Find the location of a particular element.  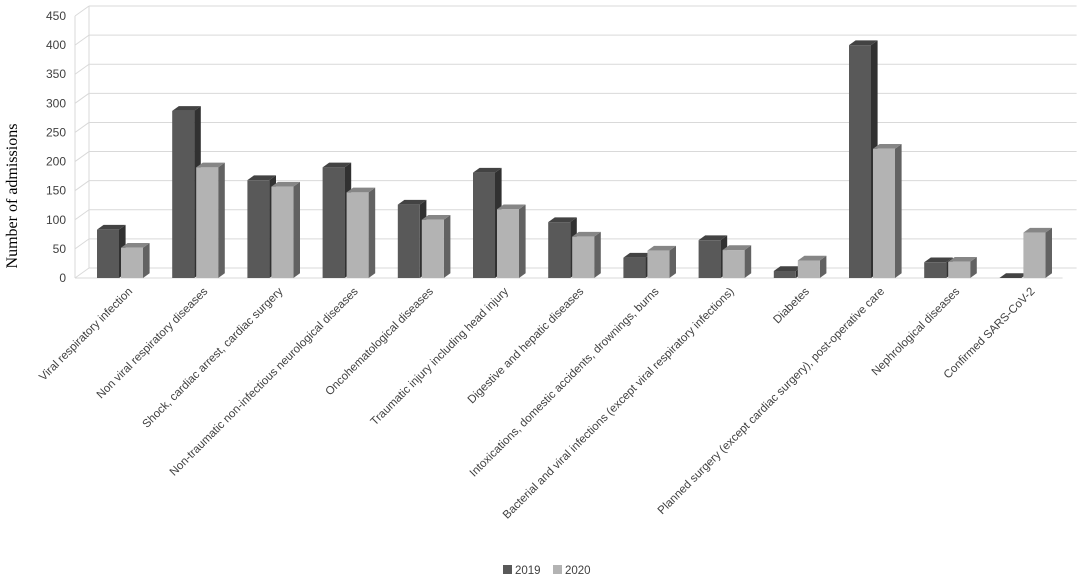

y-tick-label: 350 is located at coordinates (56, 74).